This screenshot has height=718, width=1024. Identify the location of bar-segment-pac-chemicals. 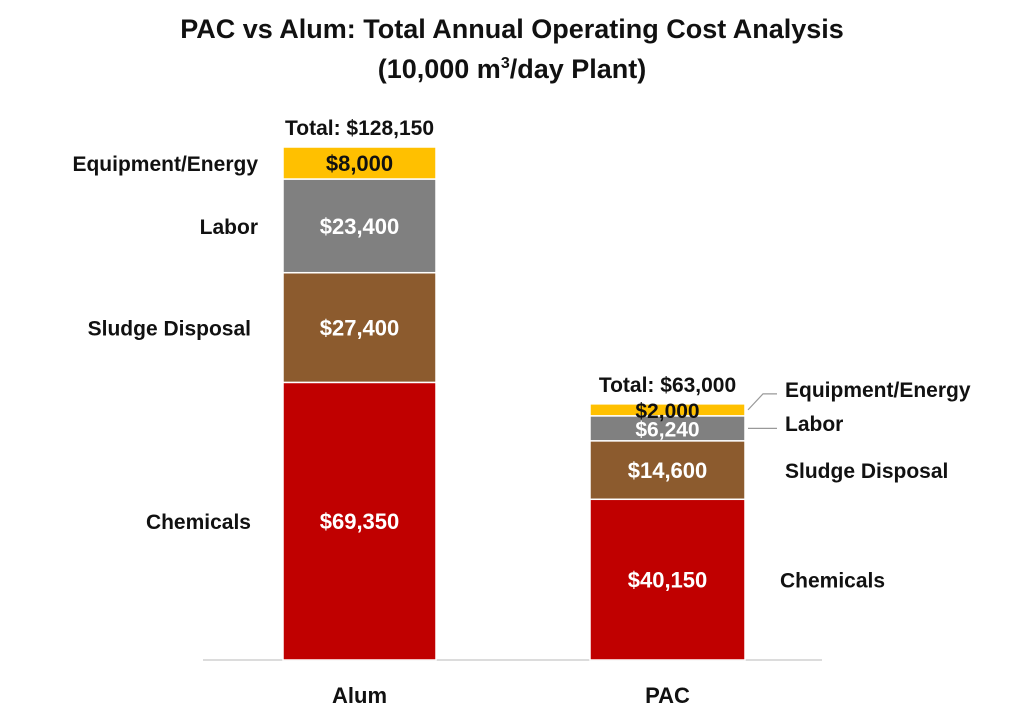
(667, 579).